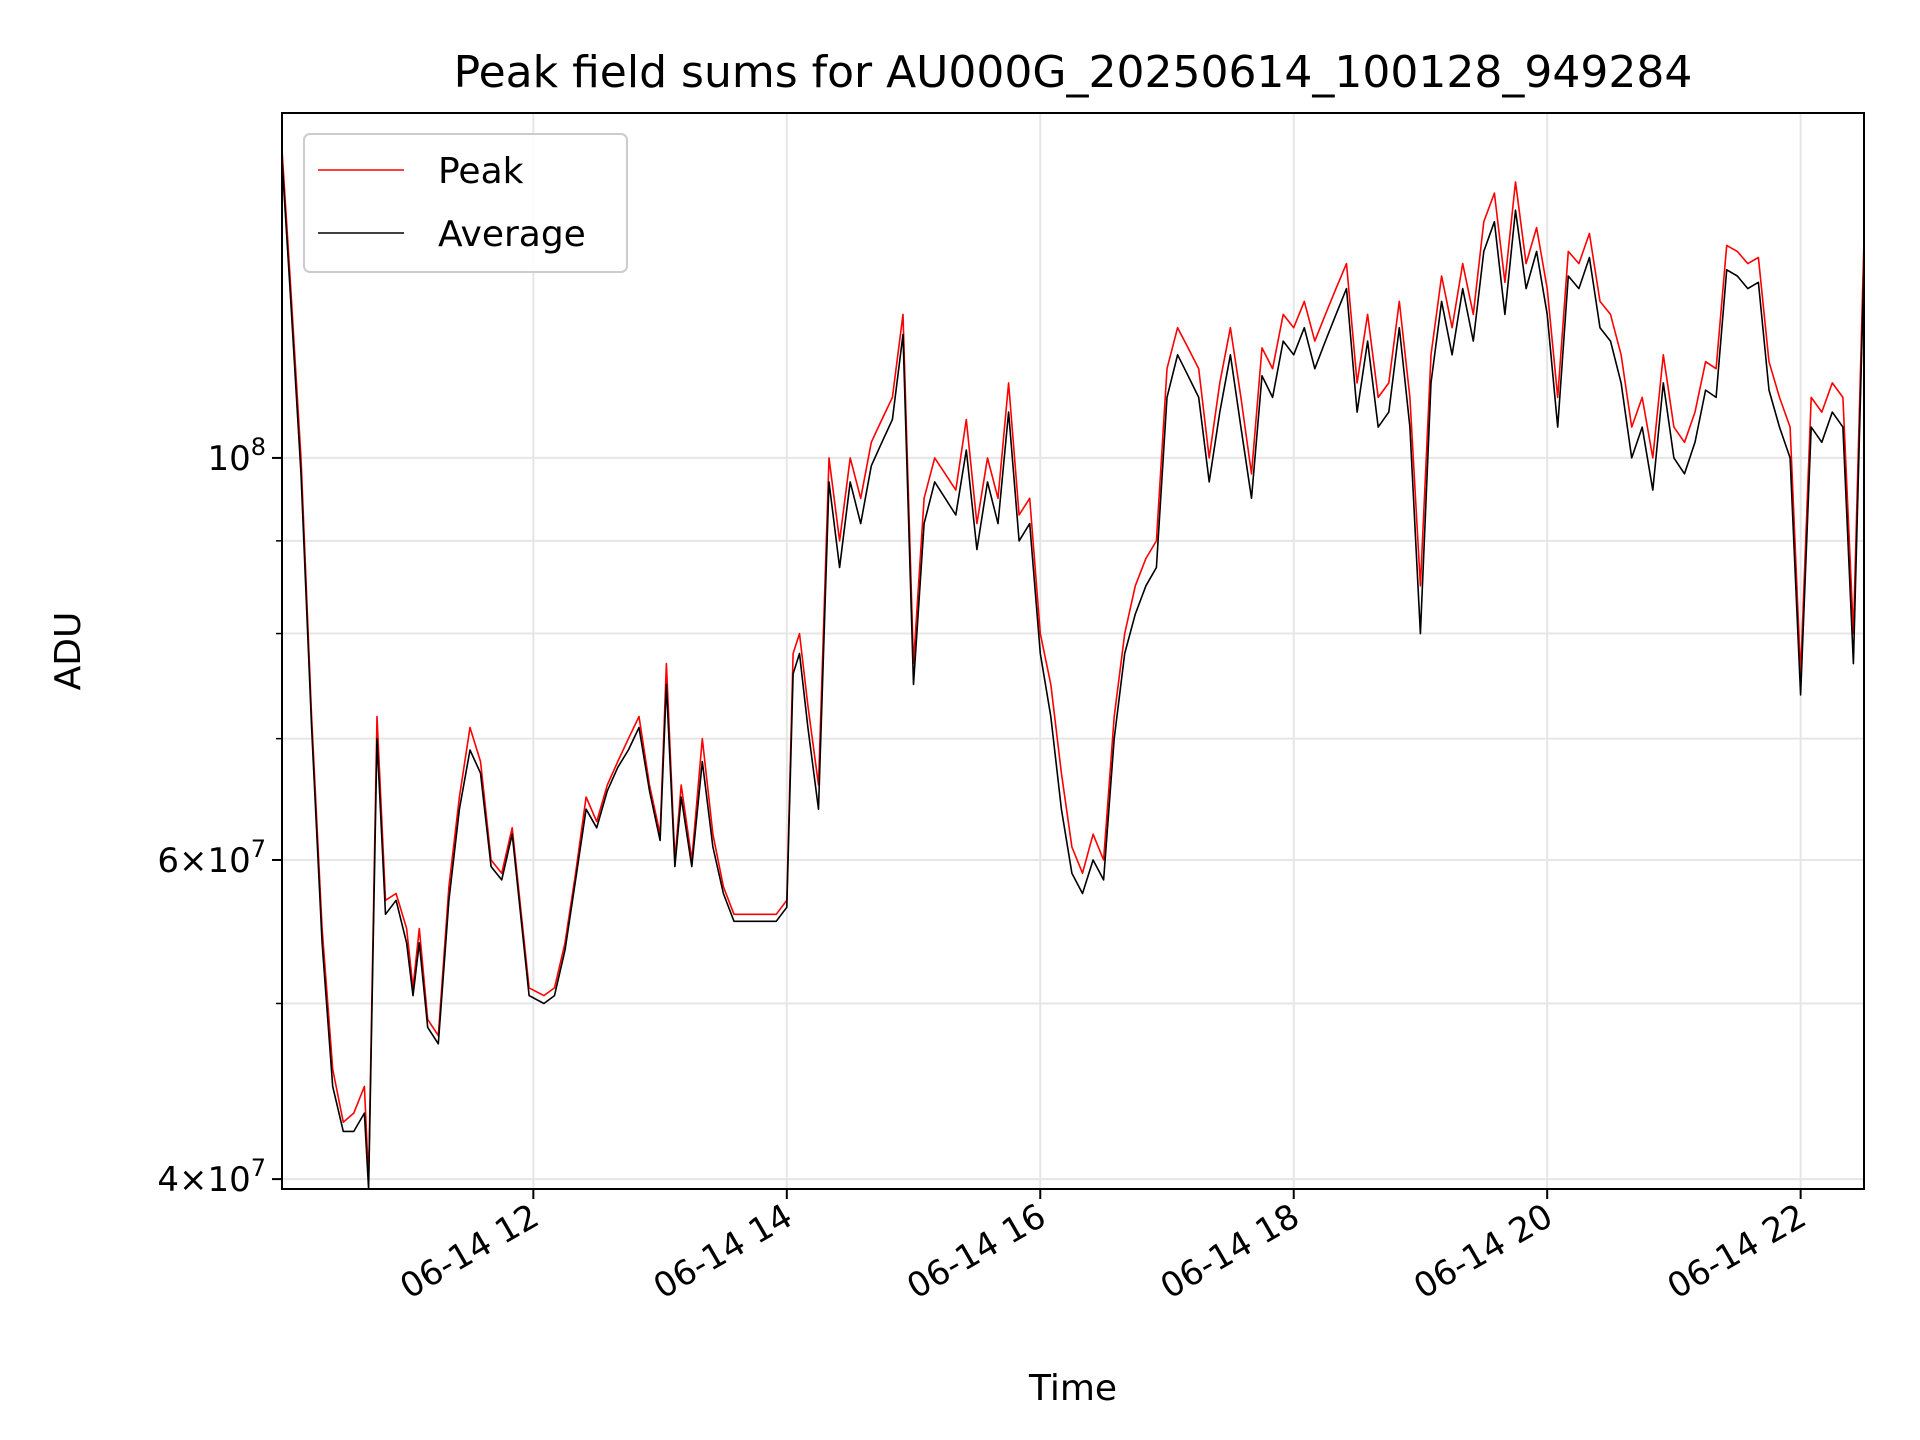  I want to click on legend-box, so click(465, 203).